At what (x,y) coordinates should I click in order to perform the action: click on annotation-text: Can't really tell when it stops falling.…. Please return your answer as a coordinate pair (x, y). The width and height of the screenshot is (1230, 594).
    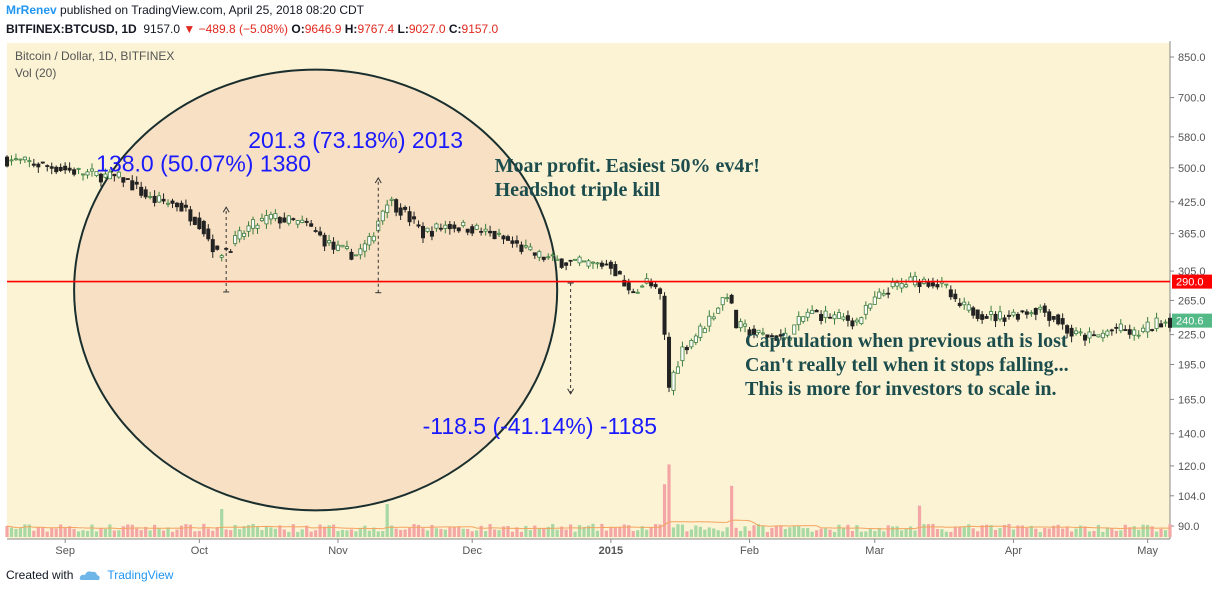
    Looking at the image, I should click on (907, 365).